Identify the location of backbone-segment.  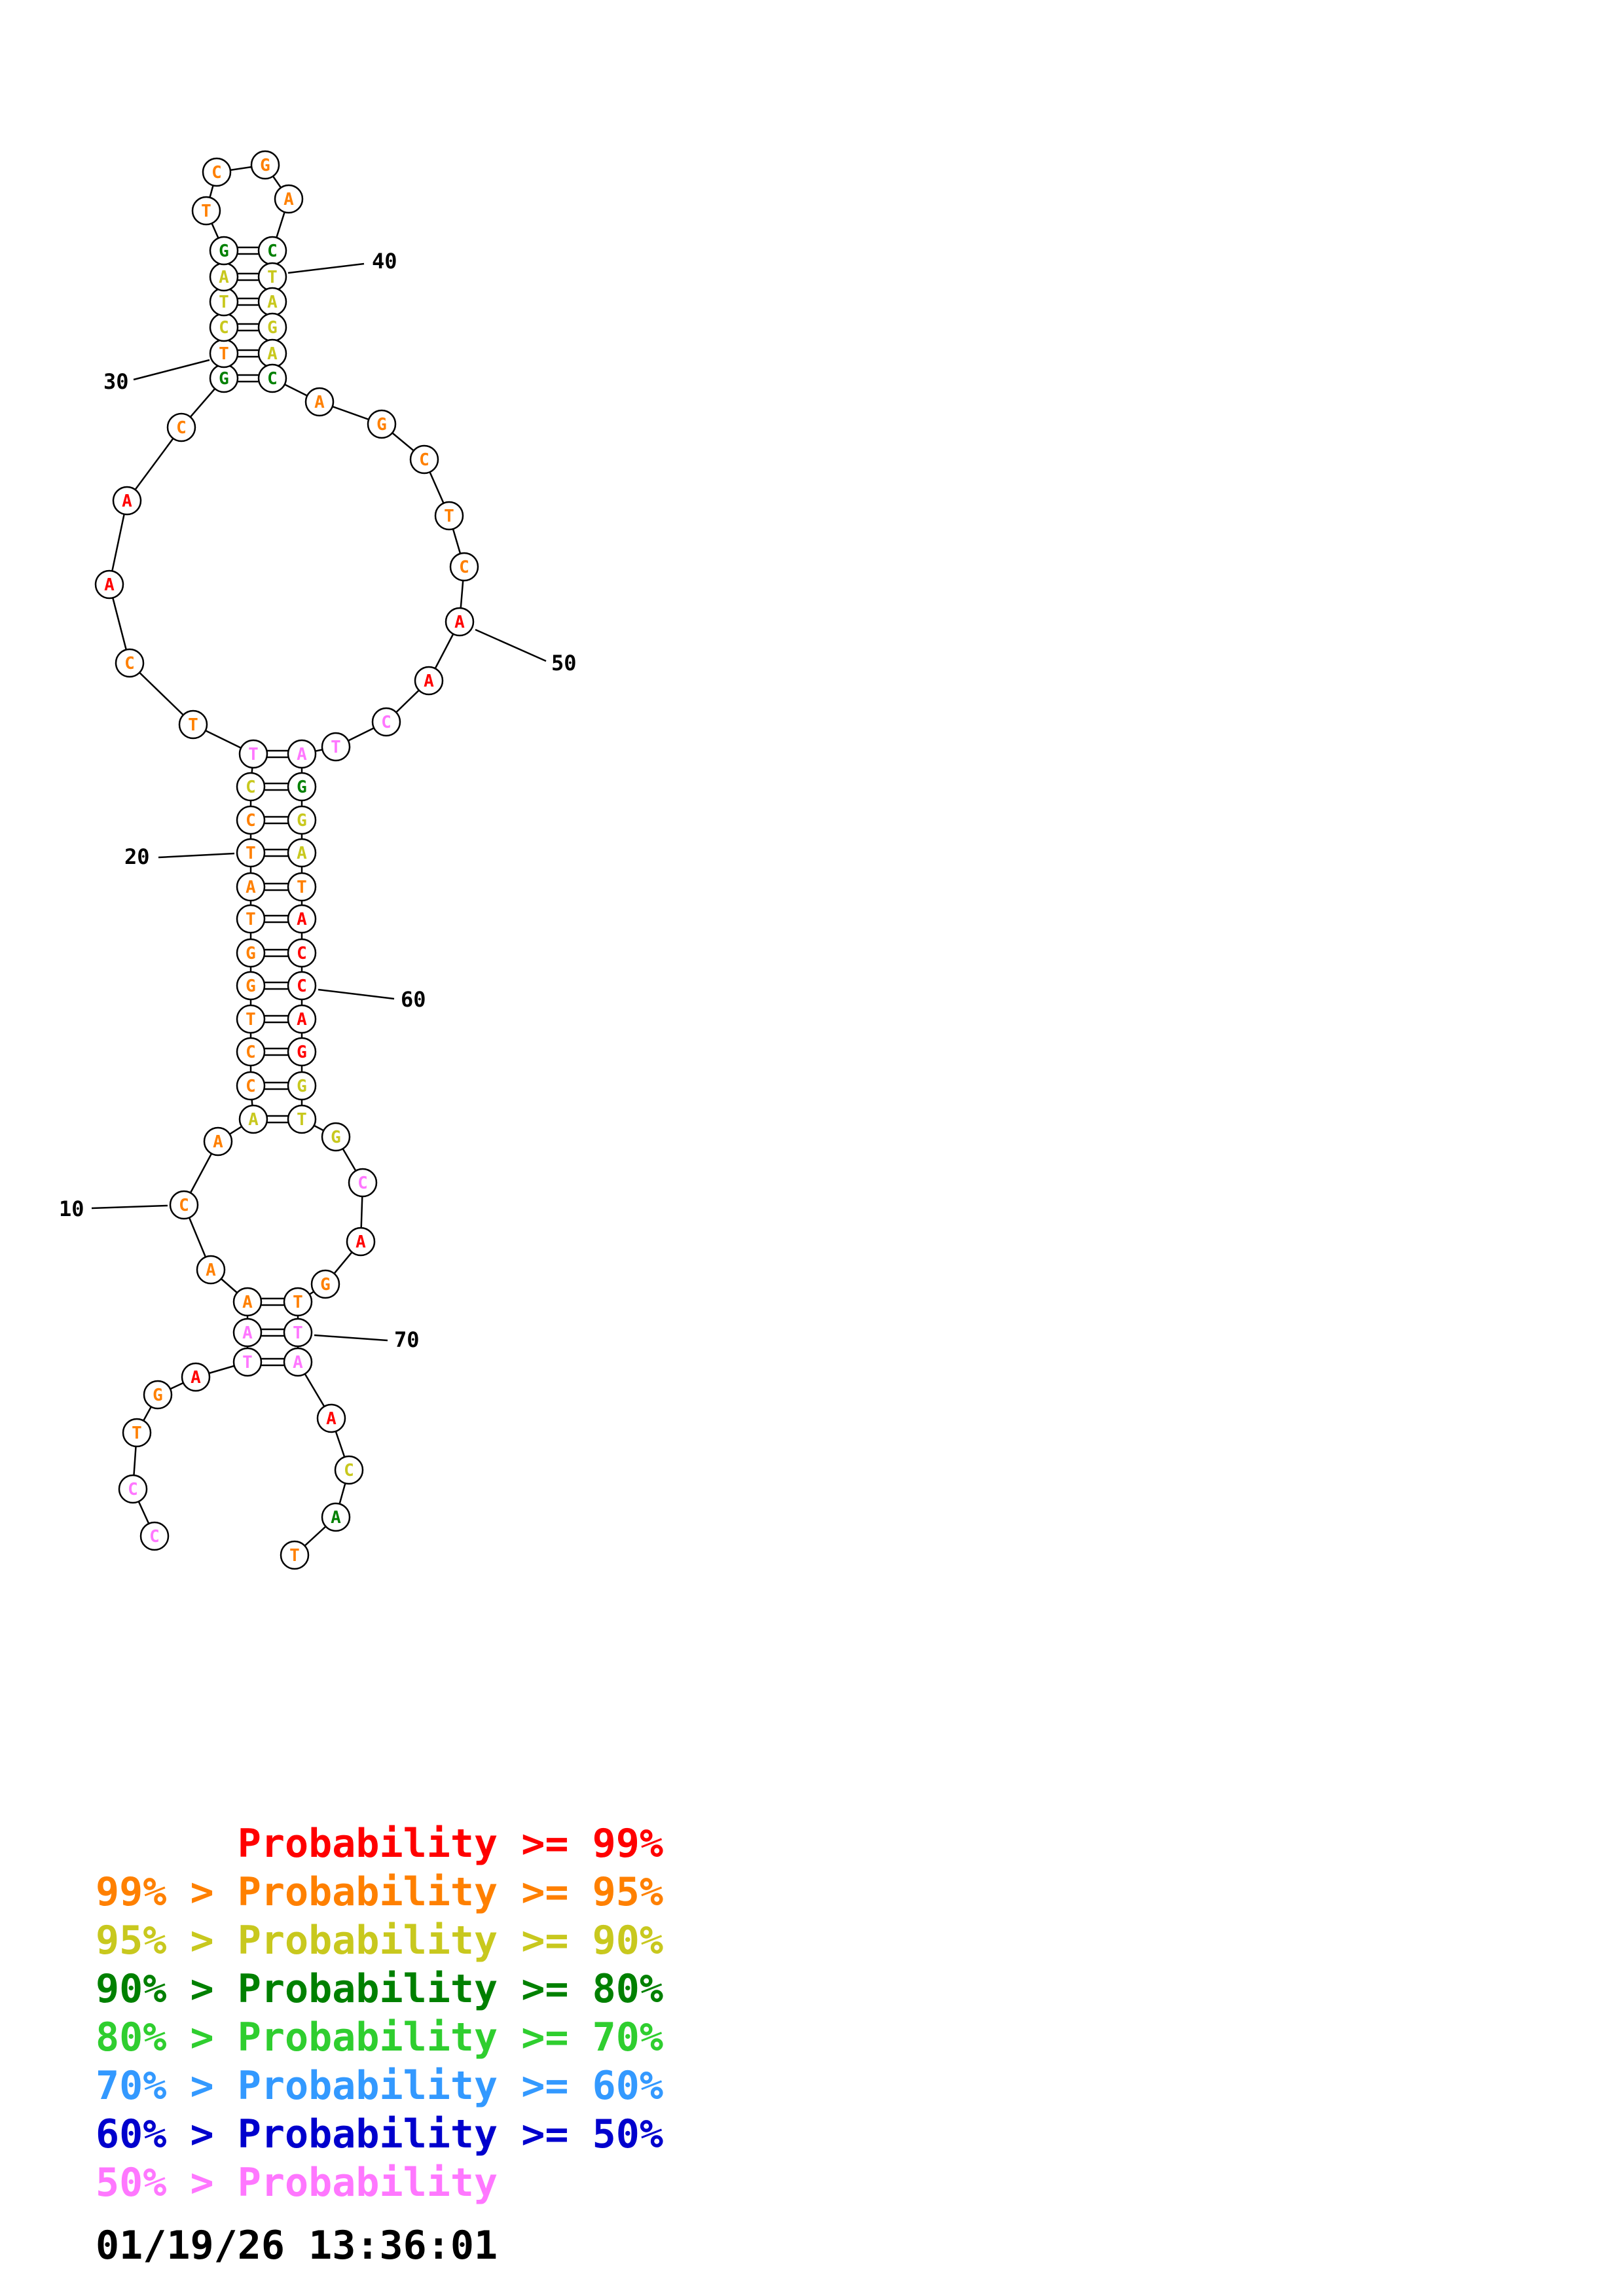
(154, 464).